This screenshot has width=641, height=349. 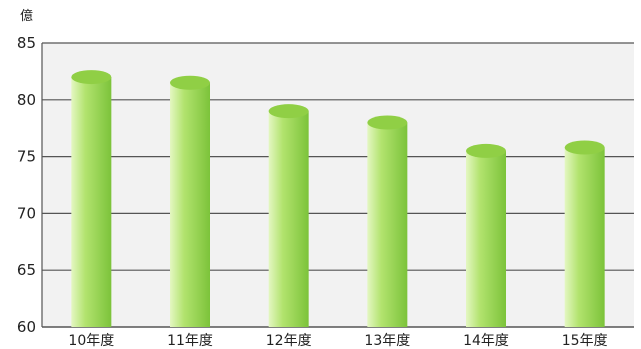 What do you see at coordinates (26, 327) in the screenshot?
I see `y-tick-label: 60` at bounding box center [26, 327].